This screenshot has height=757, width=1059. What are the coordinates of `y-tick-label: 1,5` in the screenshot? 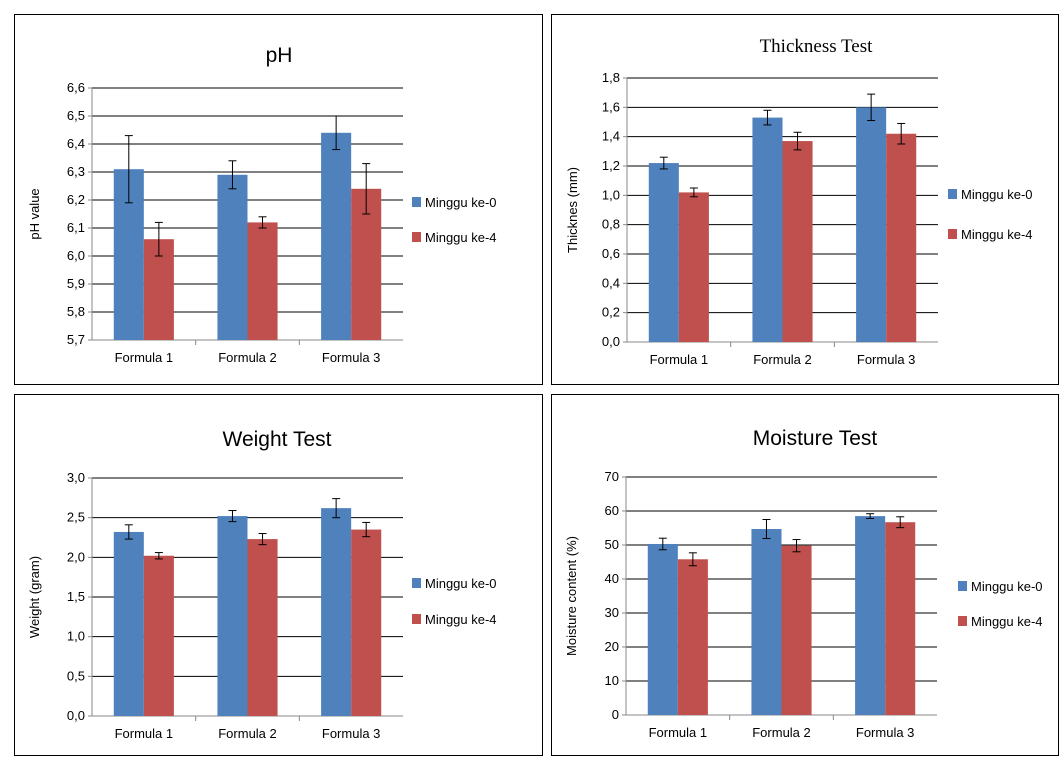 It's located at (76, 596).